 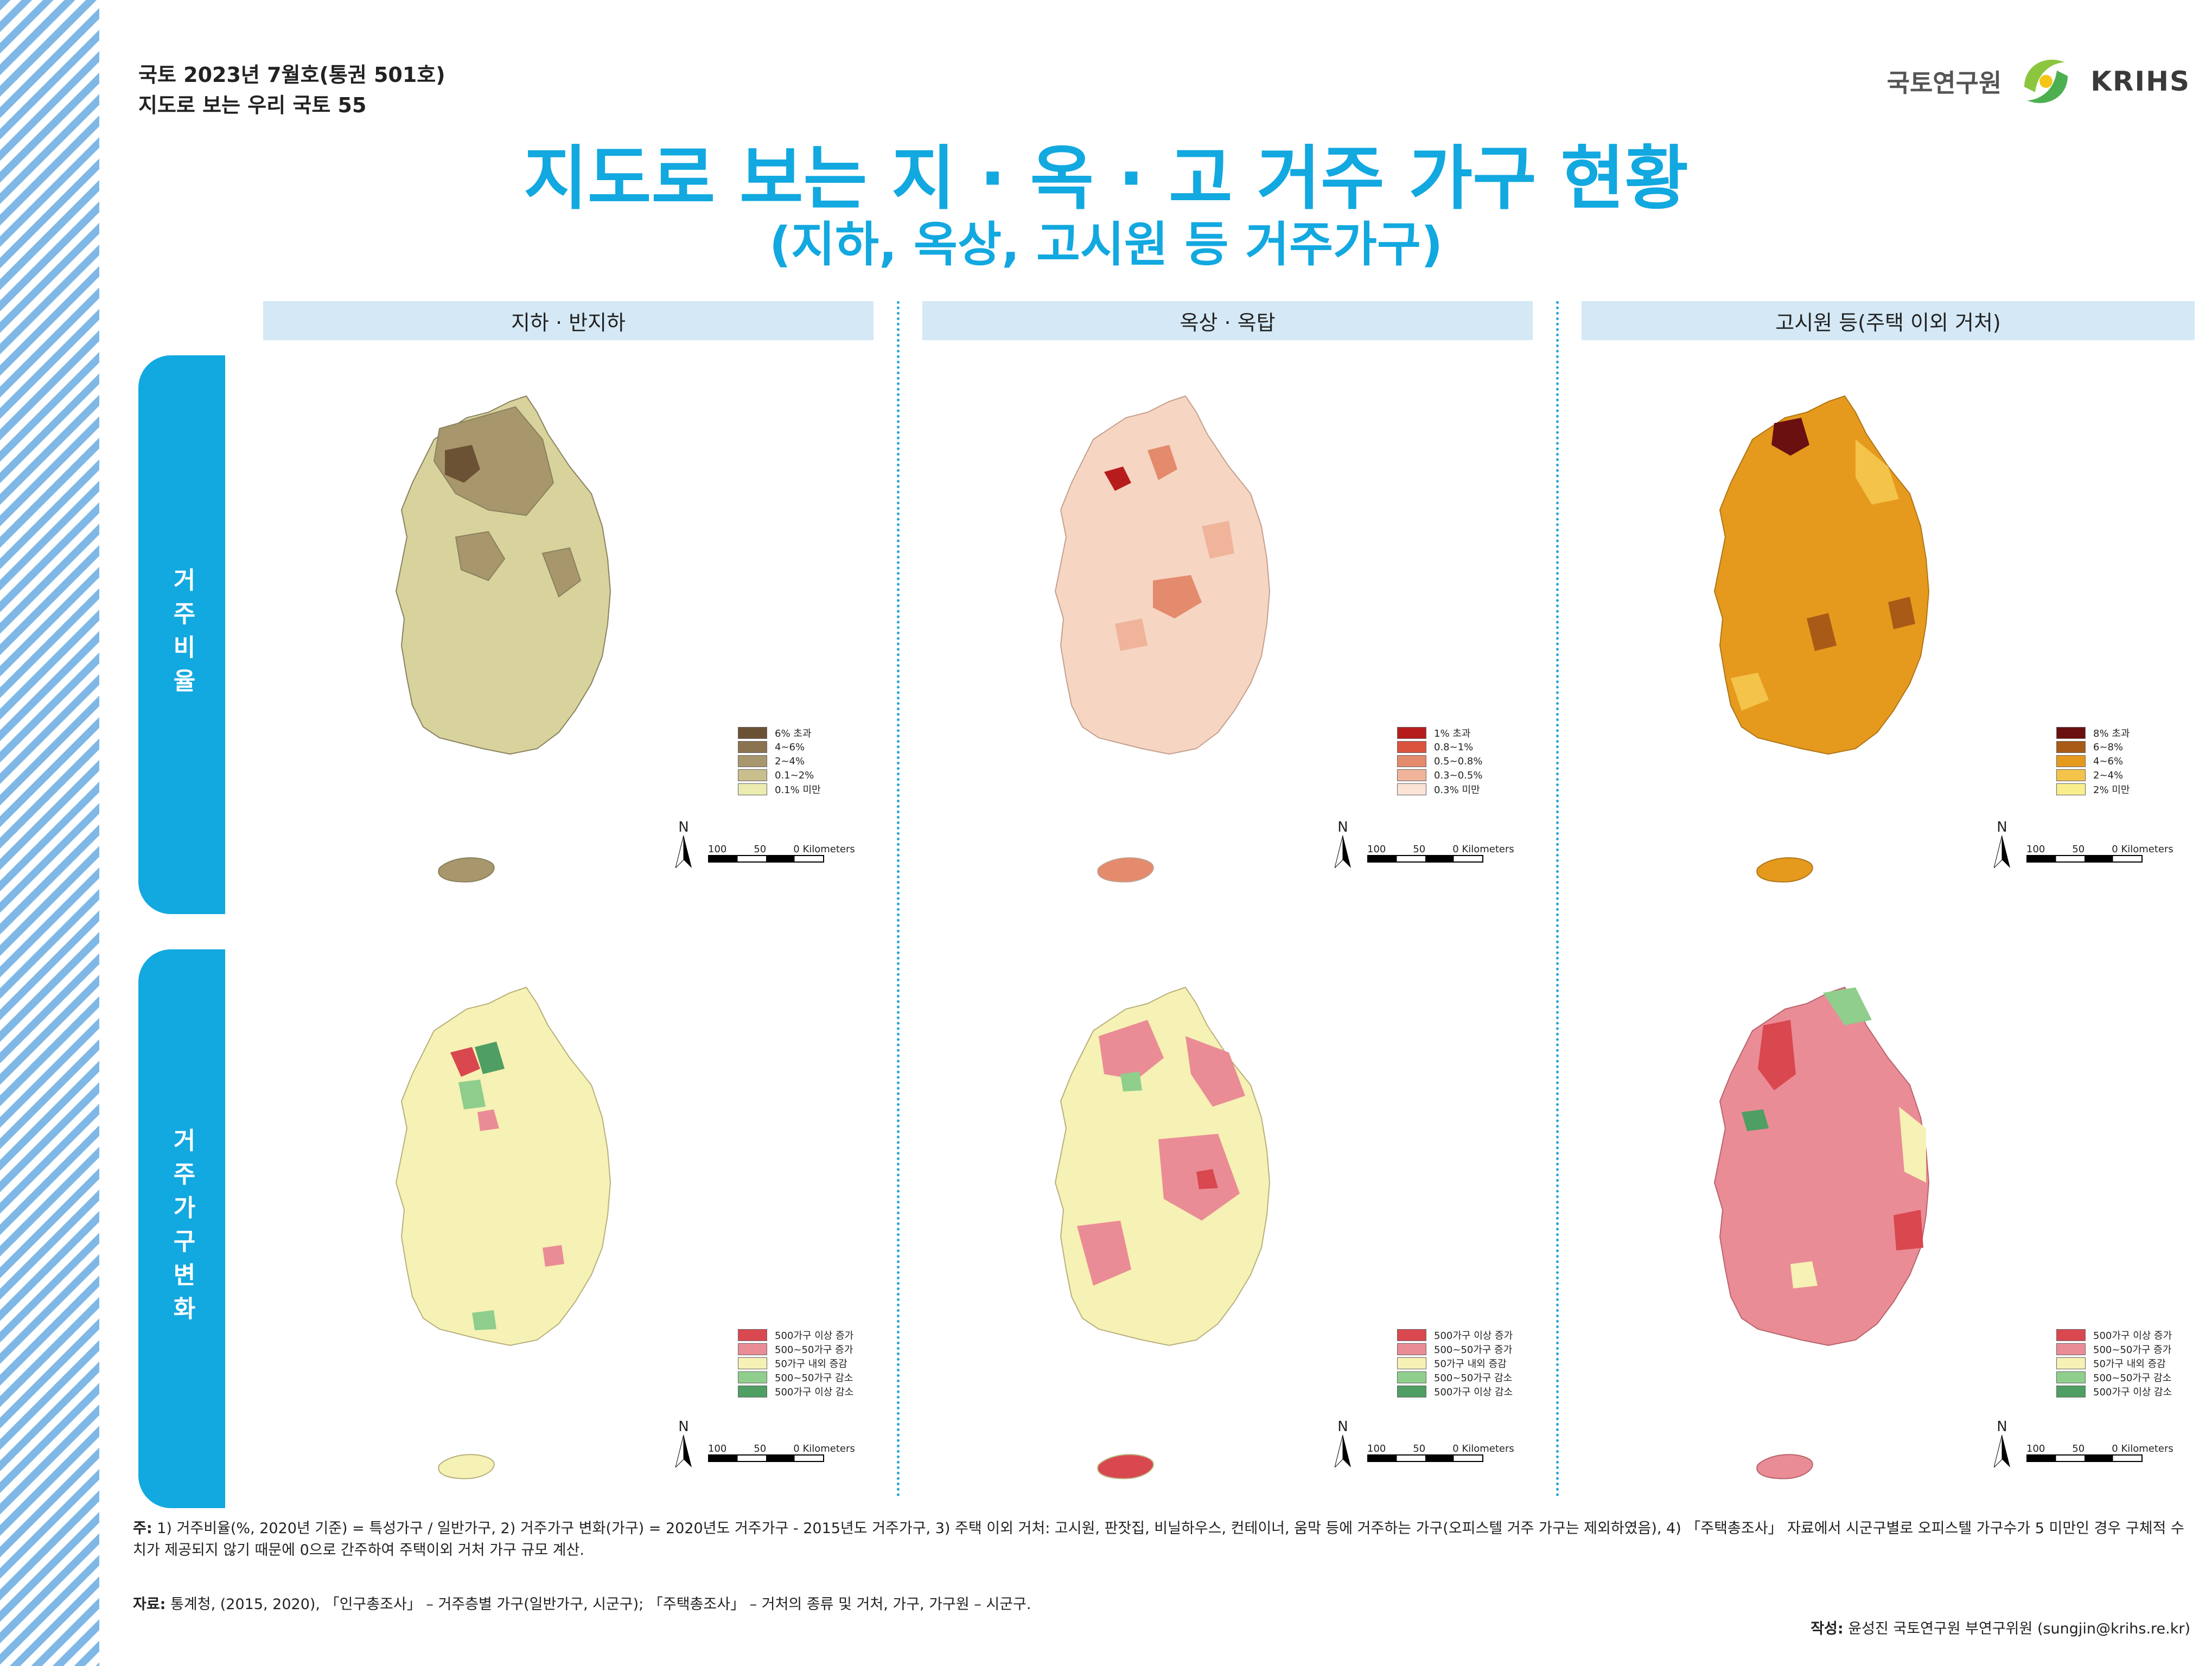 What do you see at coordinates (1827, 1628) in the screenshot?
I see `author-label: 작성:` at bounding box center [1827, 1628].